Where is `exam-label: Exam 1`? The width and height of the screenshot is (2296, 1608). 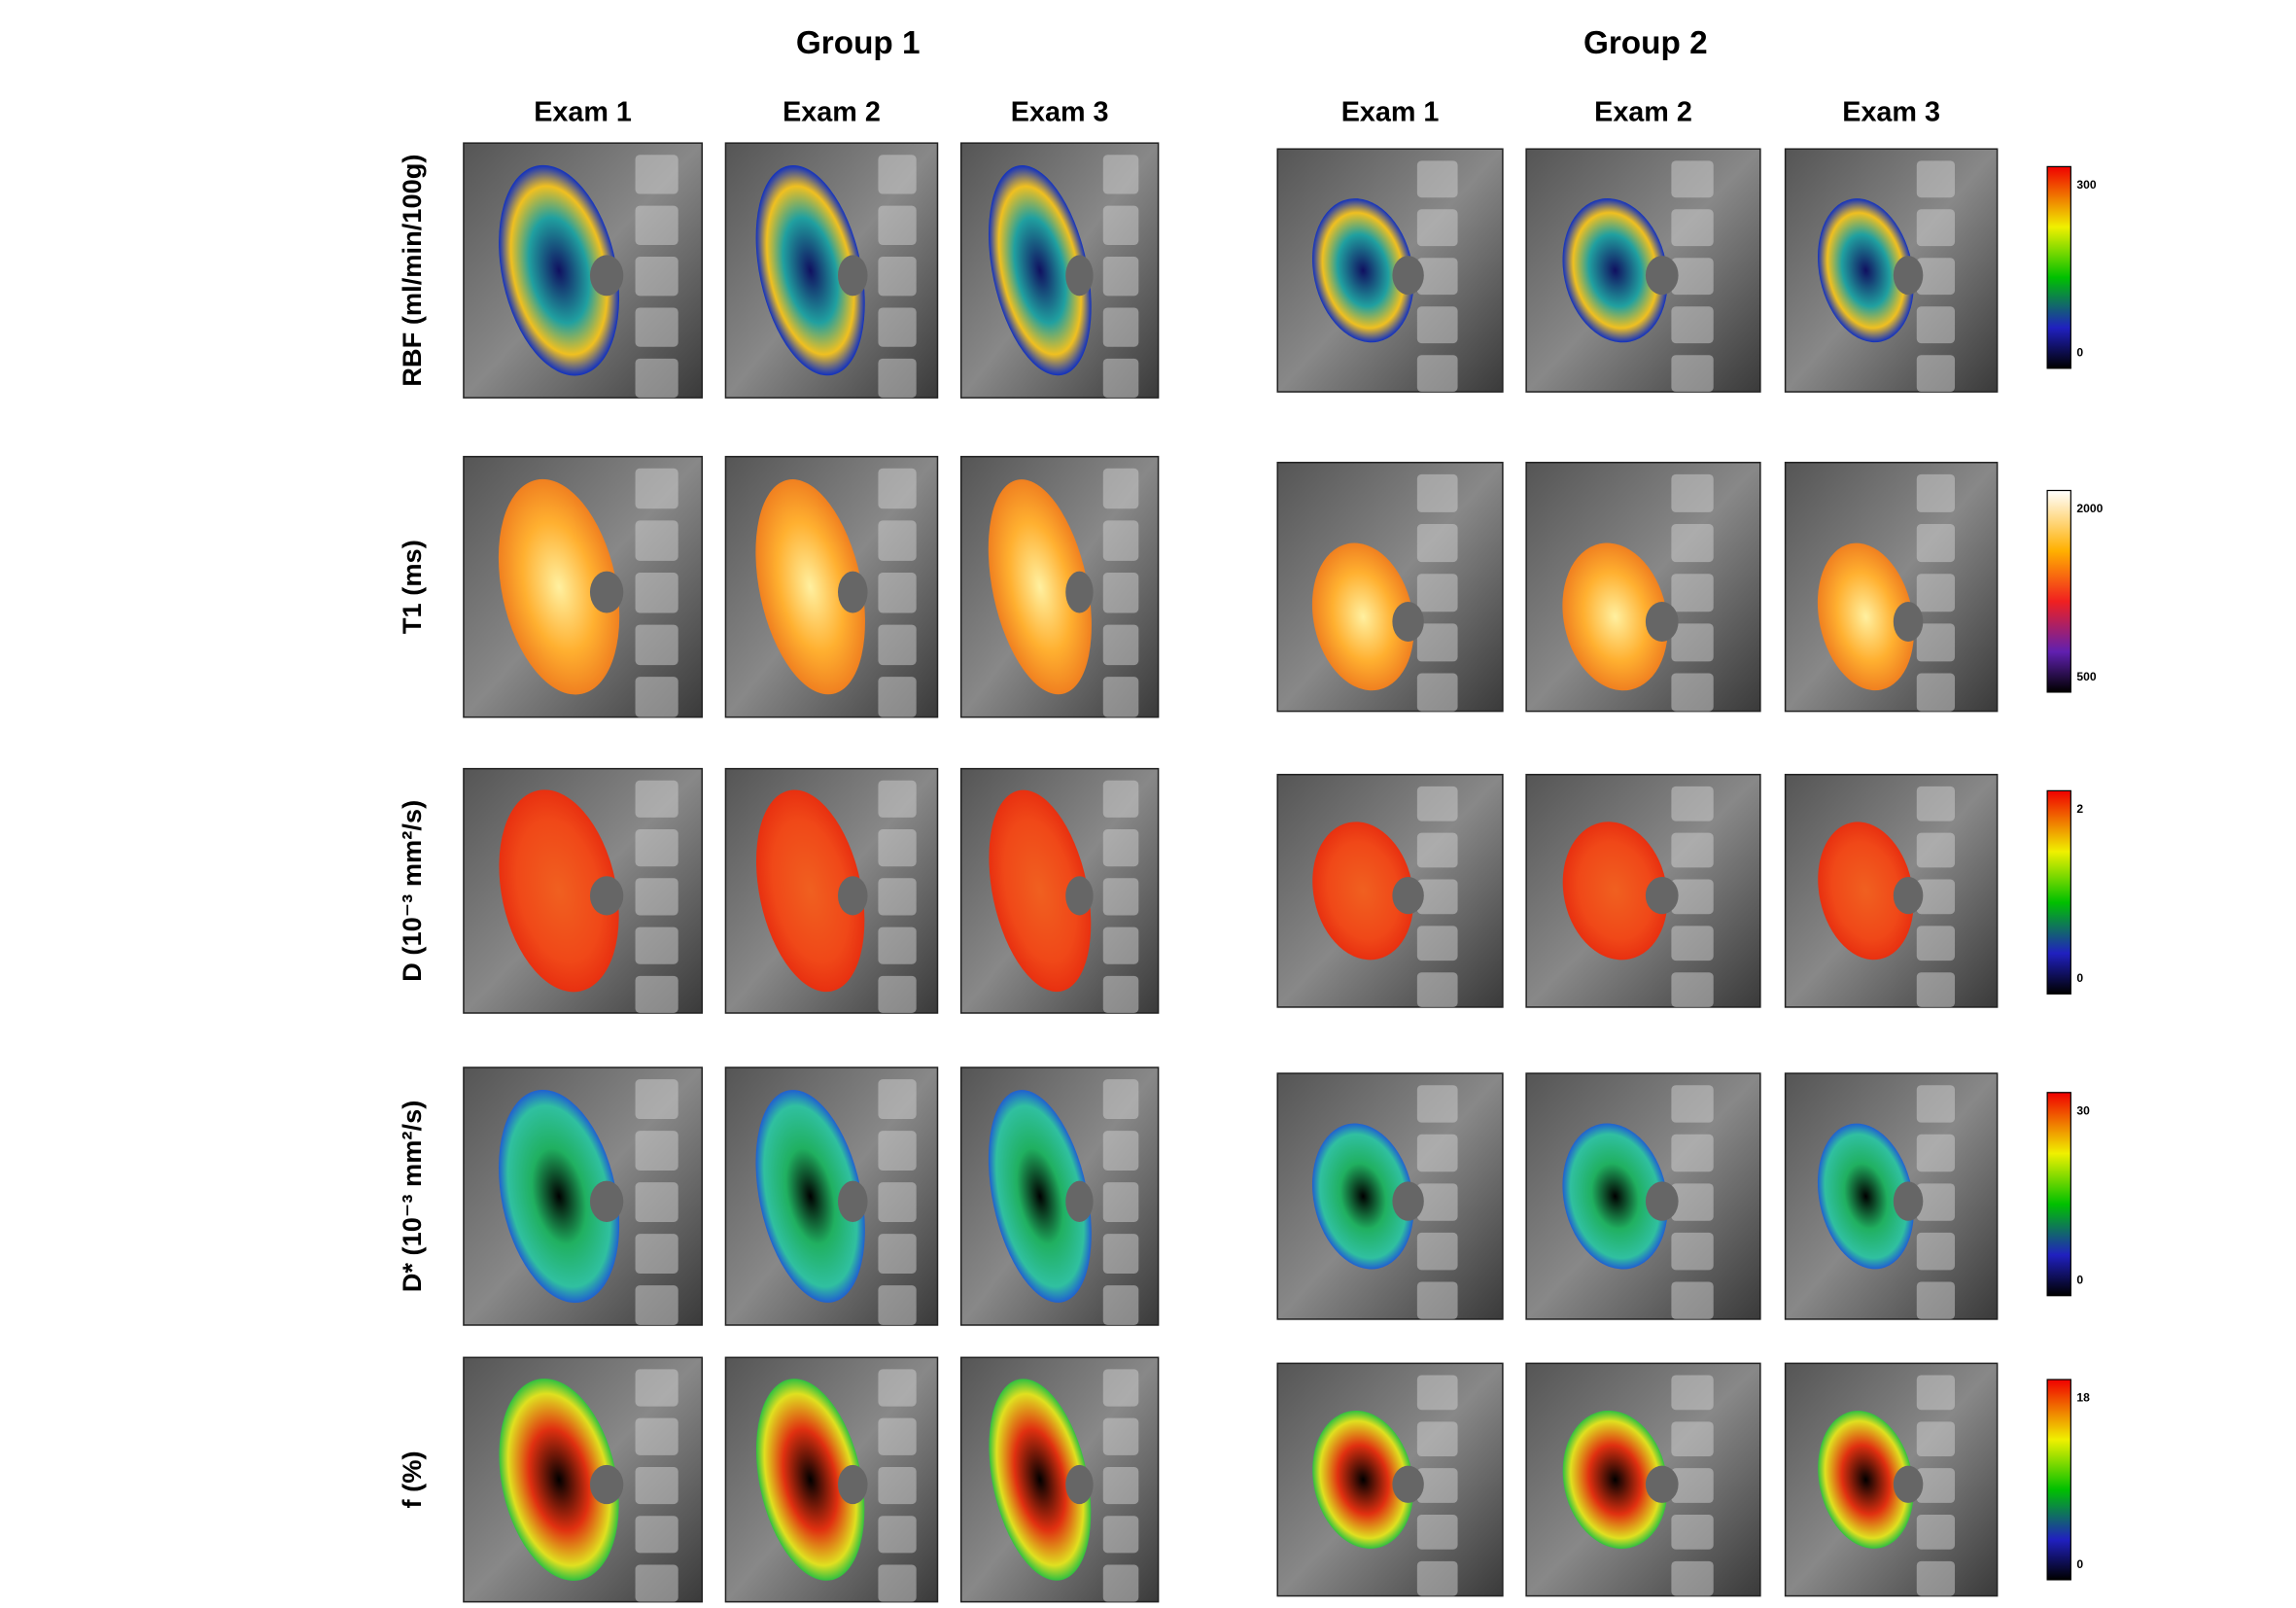 exam-label: Exam 1 is located at coordinates (583, 111).